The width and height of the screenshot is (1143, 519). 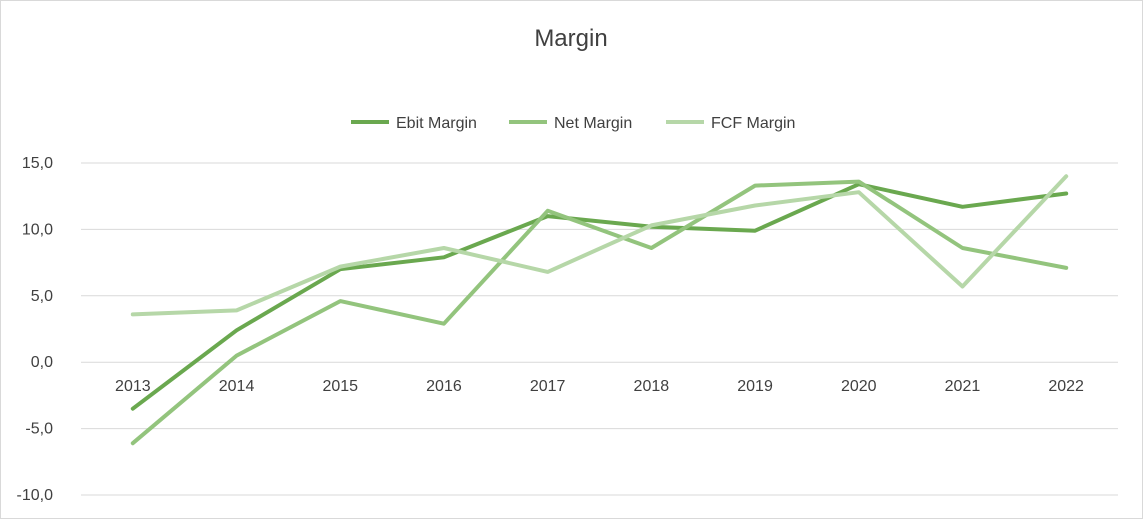 What do you see at coordinates (755, 386) in the screenshot?
I see `x-tick-label: 2019` at bounding box center [755, 386].